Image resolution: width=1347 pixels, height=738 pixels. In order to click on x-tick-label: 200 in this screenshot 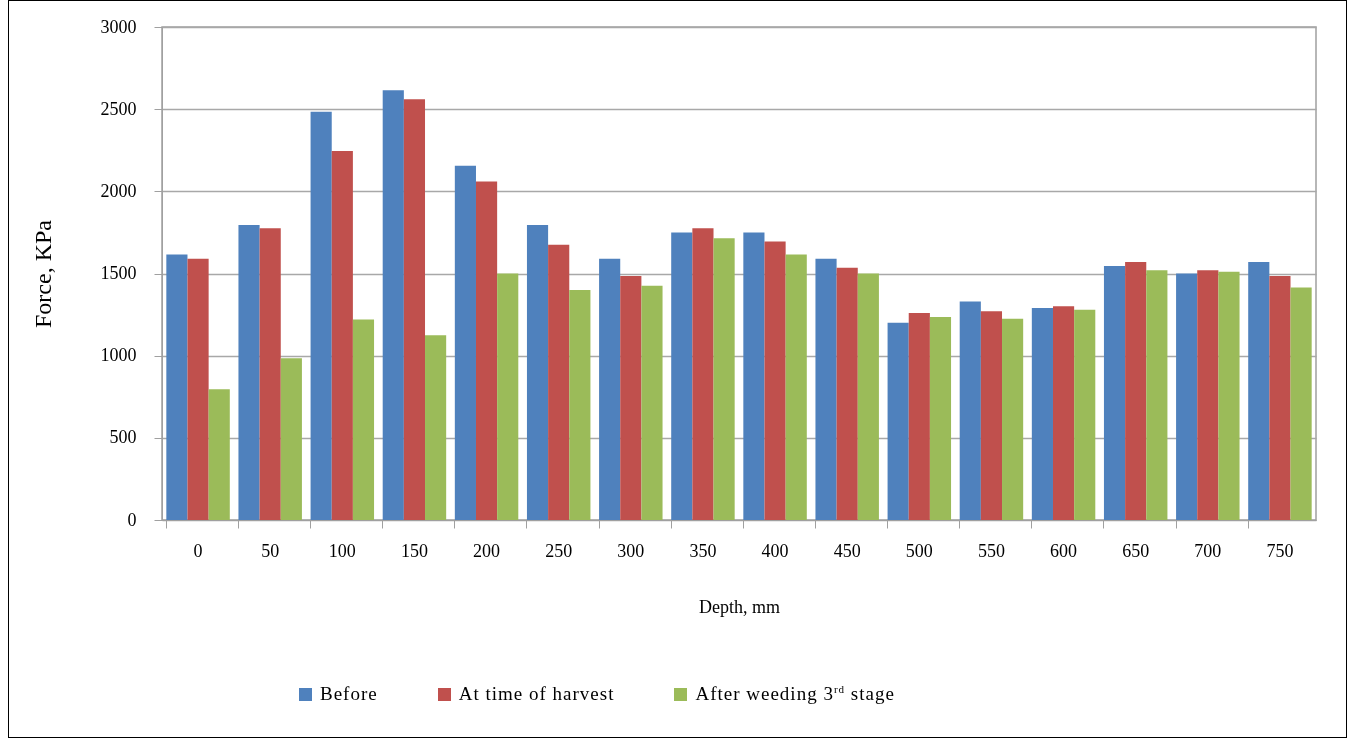, I will do `click(487, 550)`.